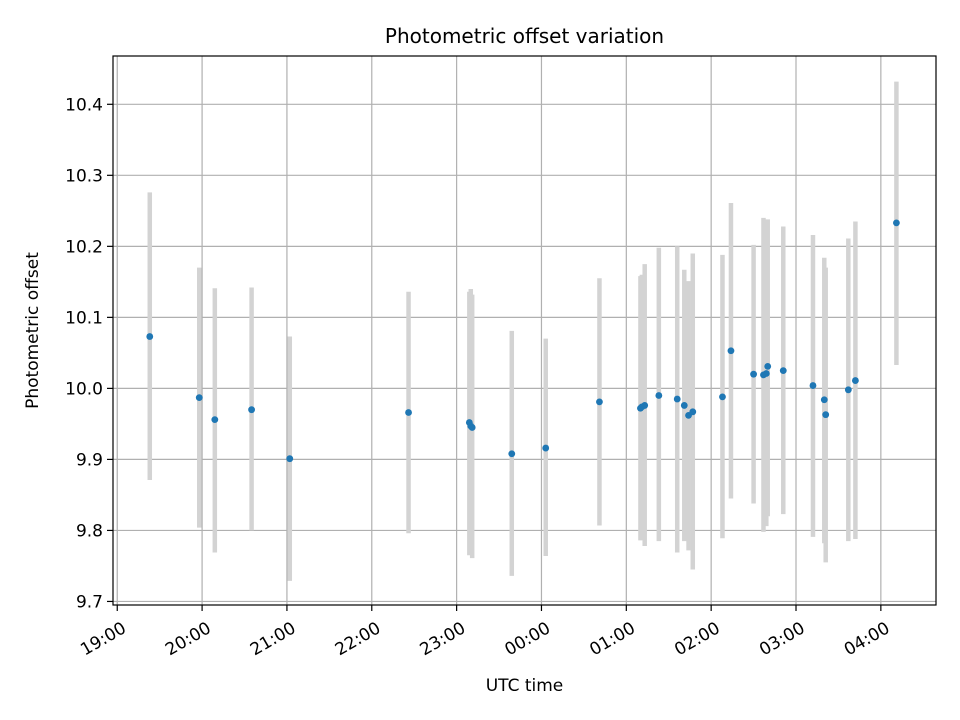 This screenshot has height=720, width=960. What do you see at coordinates (84, 105) in the screenshot?
I see `y-tick-label: 10.4` at bounding box center [84, 105].